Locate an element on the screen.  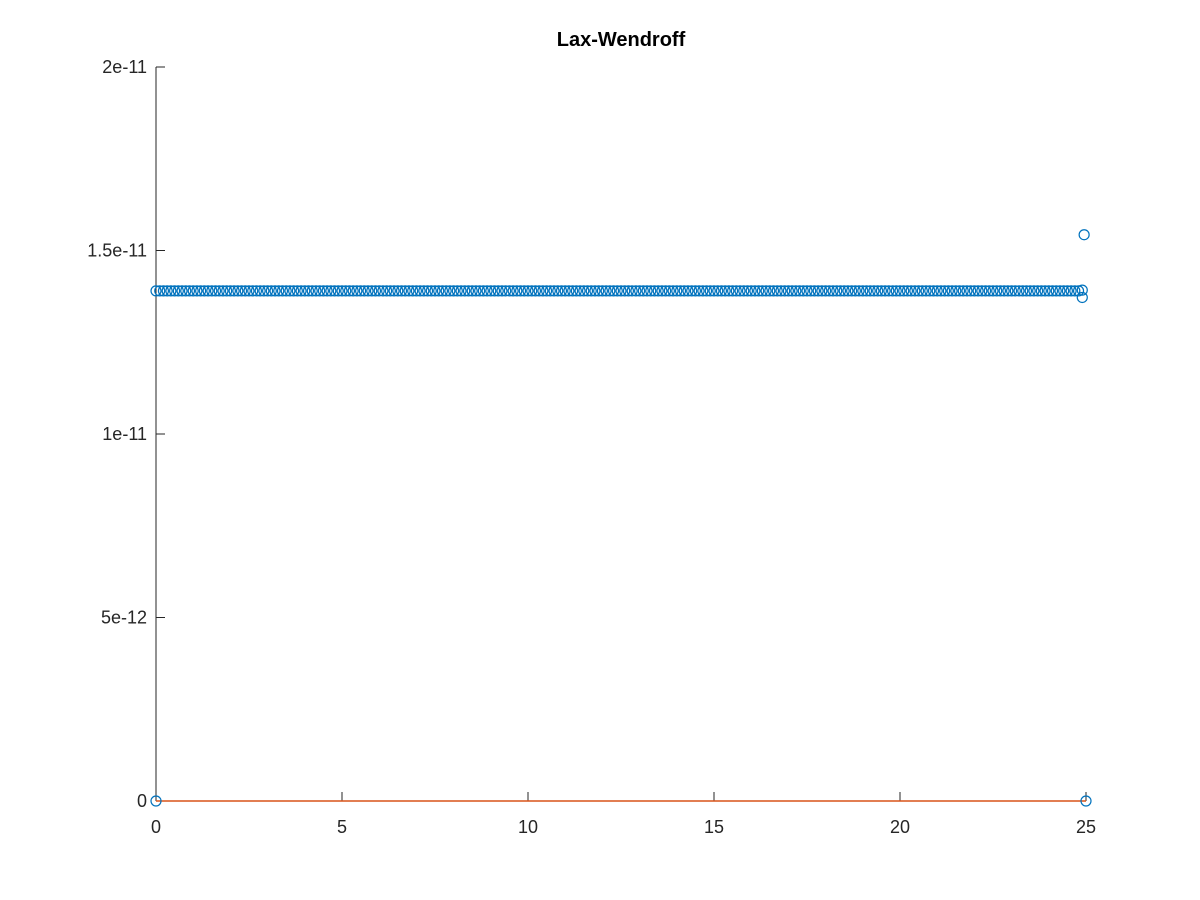
y-tick-label: 1.5e-11 is located at coordinates (117, 251).